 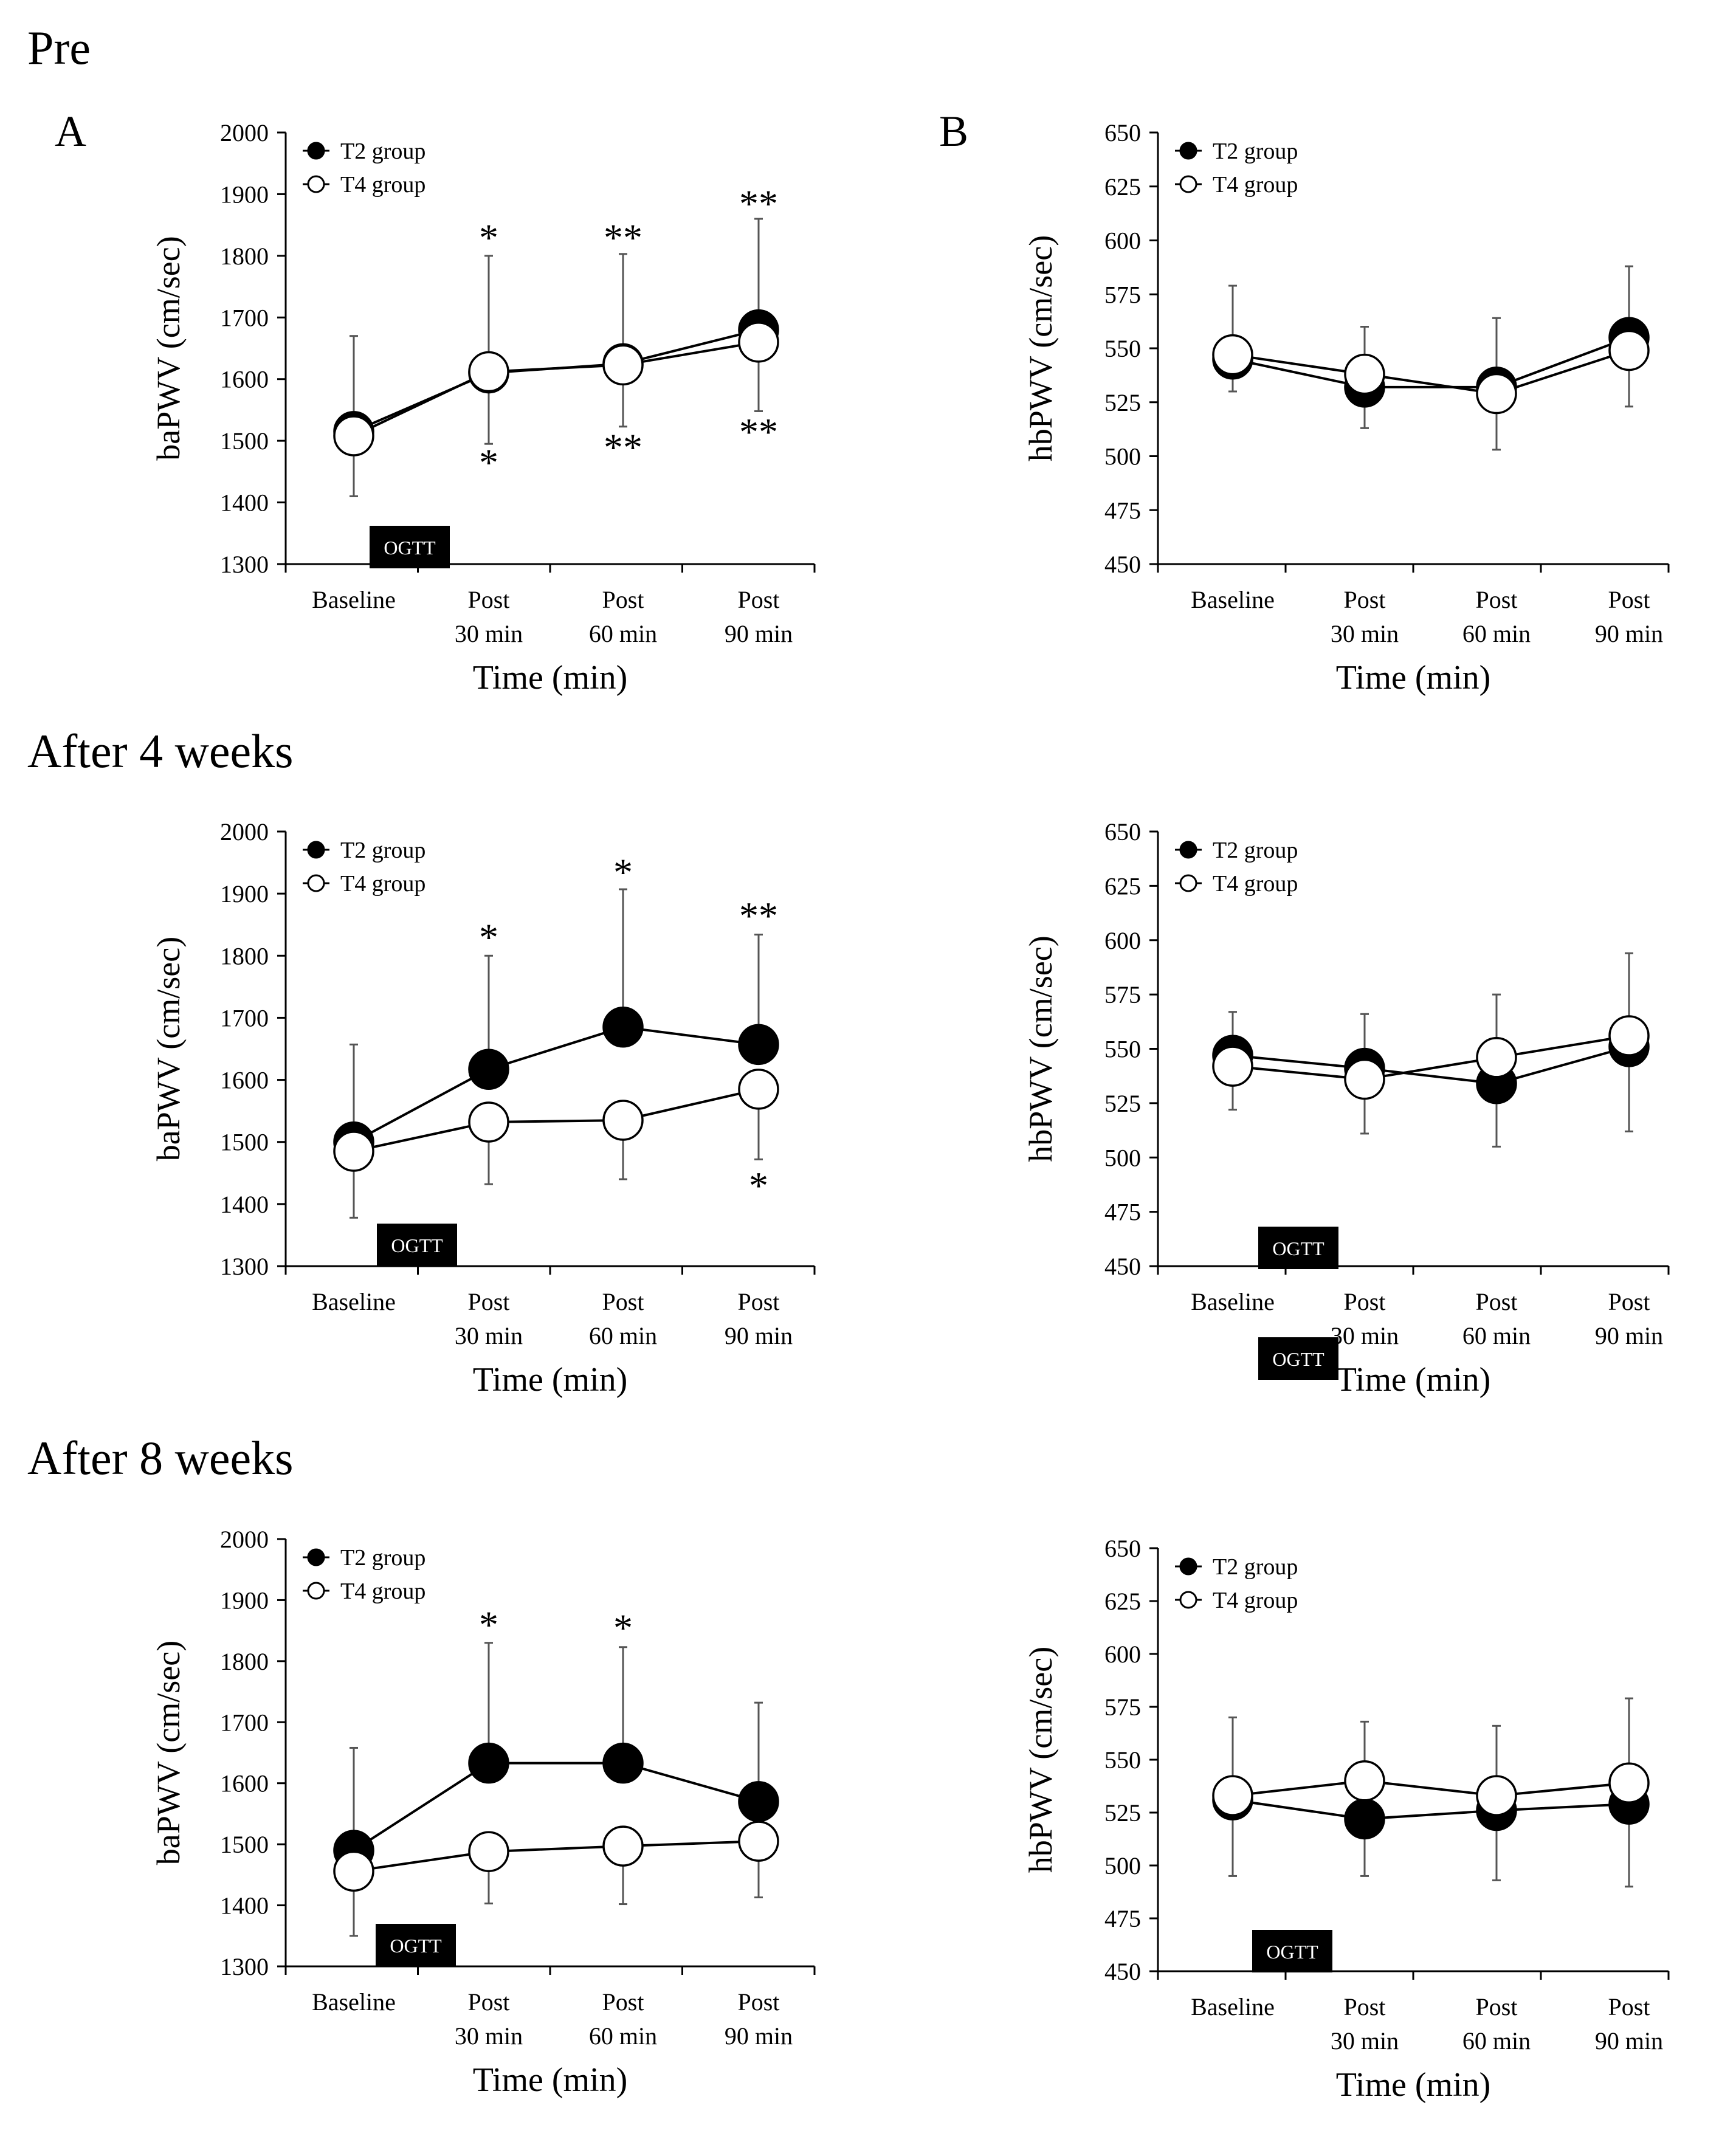 What do you see at coordinates (1122, 1971) in the screenshot?
I see `y-tick-label: 450` at bounding box center [1122, 1971].